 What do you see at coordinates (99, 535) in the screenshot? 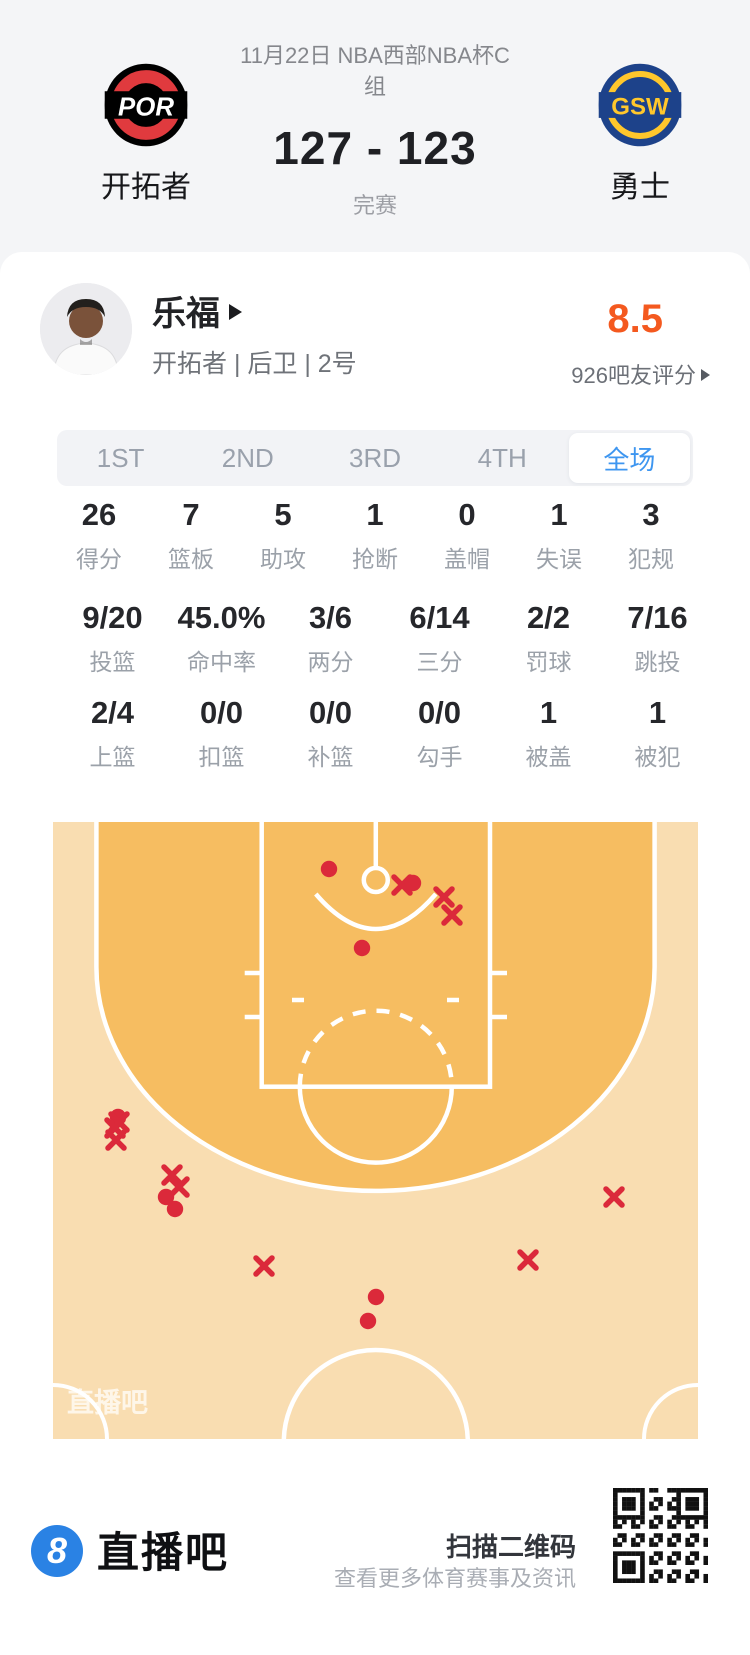
I see `stat-cell: 26 得分` at bounding box center [99, 535].